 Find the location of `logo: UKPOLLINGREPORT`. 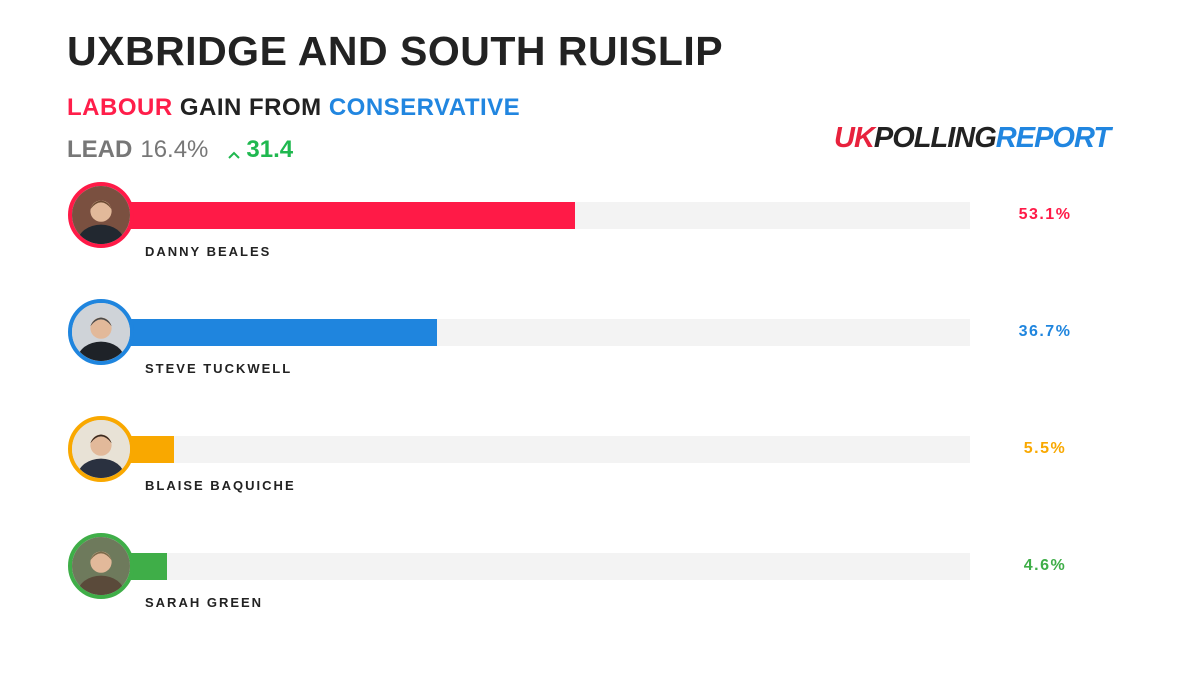

logo: UKPOLLINGREPORT is located at coordinates (972, 138).